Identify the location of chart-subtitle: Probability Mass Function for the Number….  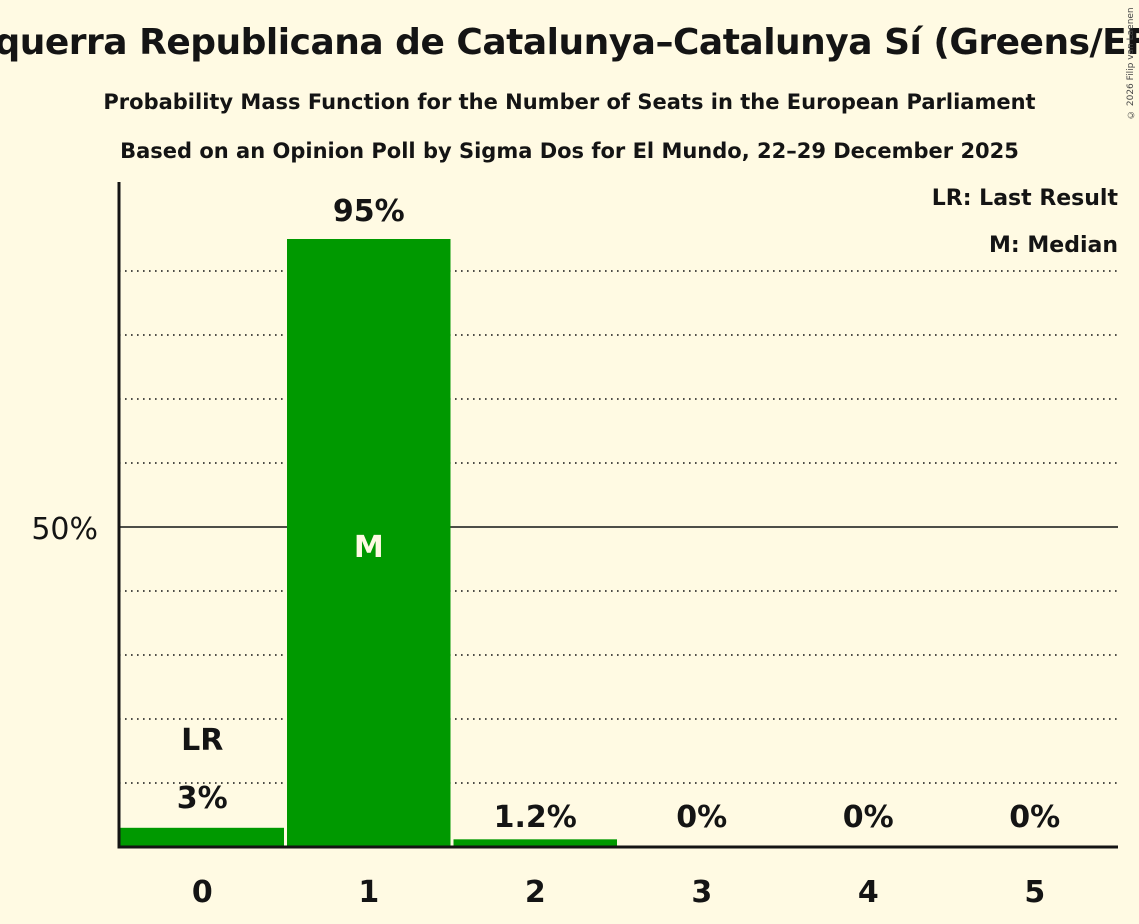
(569, 102).